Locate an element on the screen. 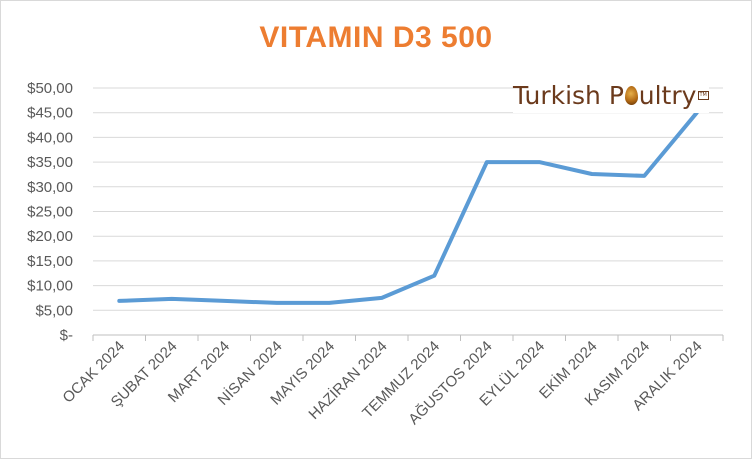  y-tick-label: $45,00 is located at coordinates (50, 113).